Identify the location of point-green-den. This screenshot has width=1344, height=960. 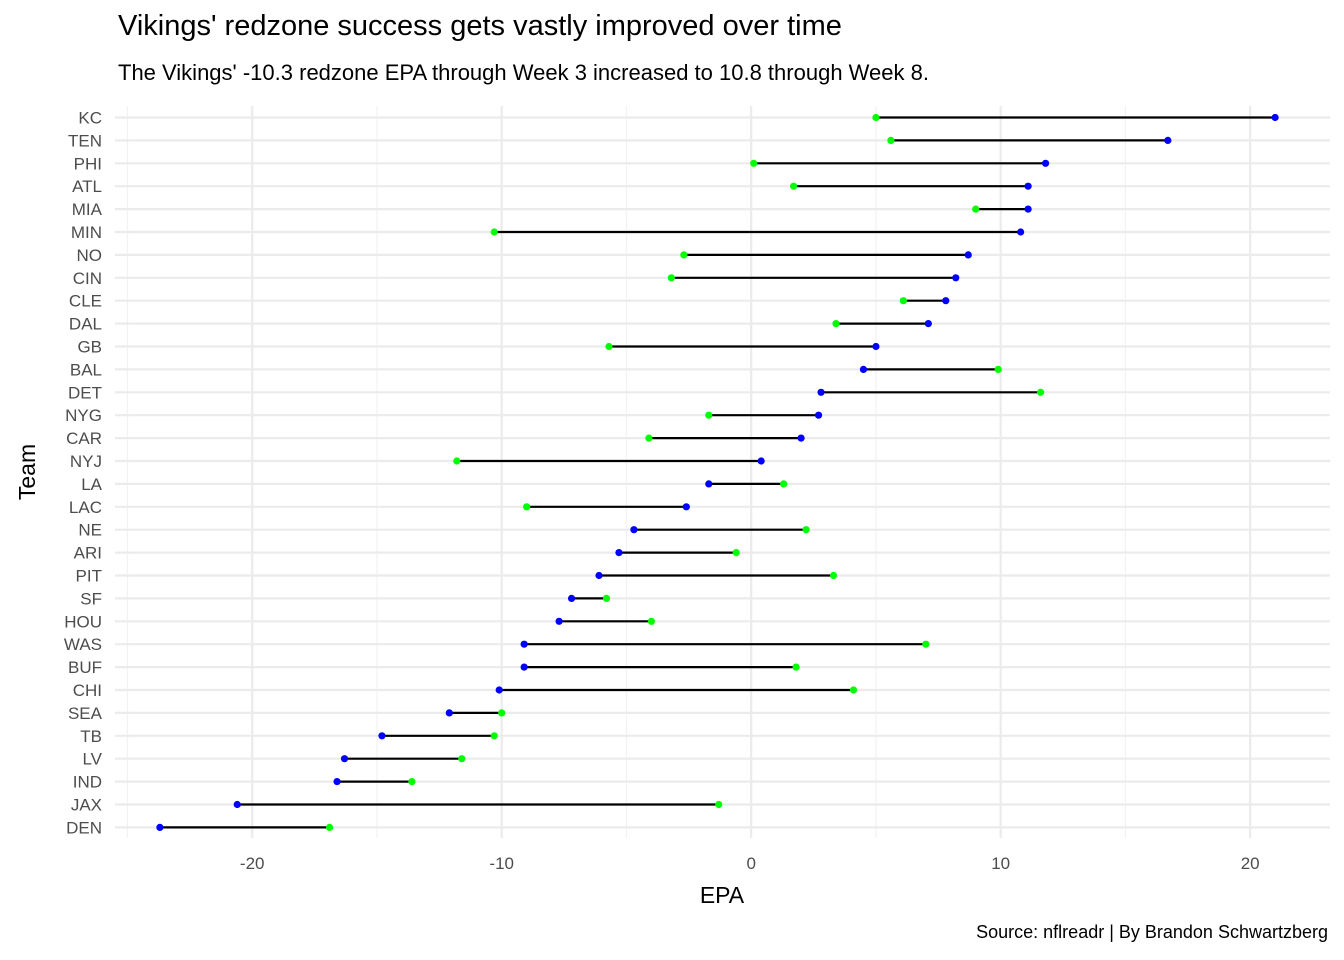
(329, 827).